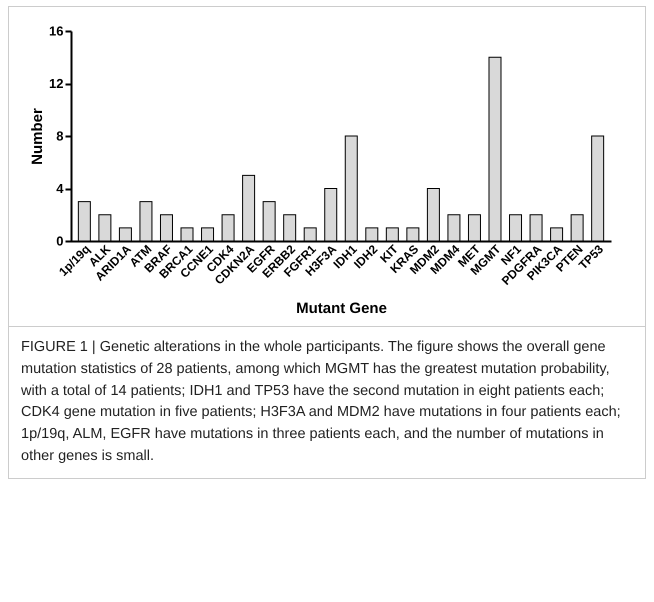 This screenshot has height=602, width=654. I want to click on y-tick-label: 8, so click(60, 136).